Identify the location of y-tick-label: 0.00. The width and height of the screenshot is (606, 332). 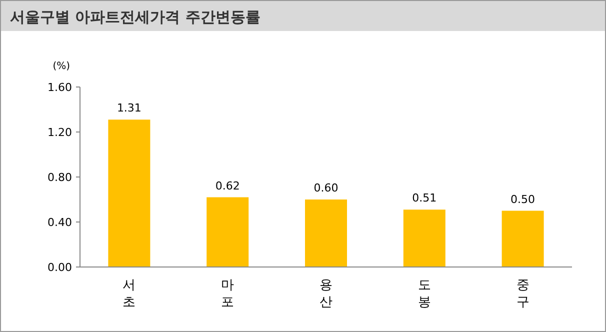
(60, 267).